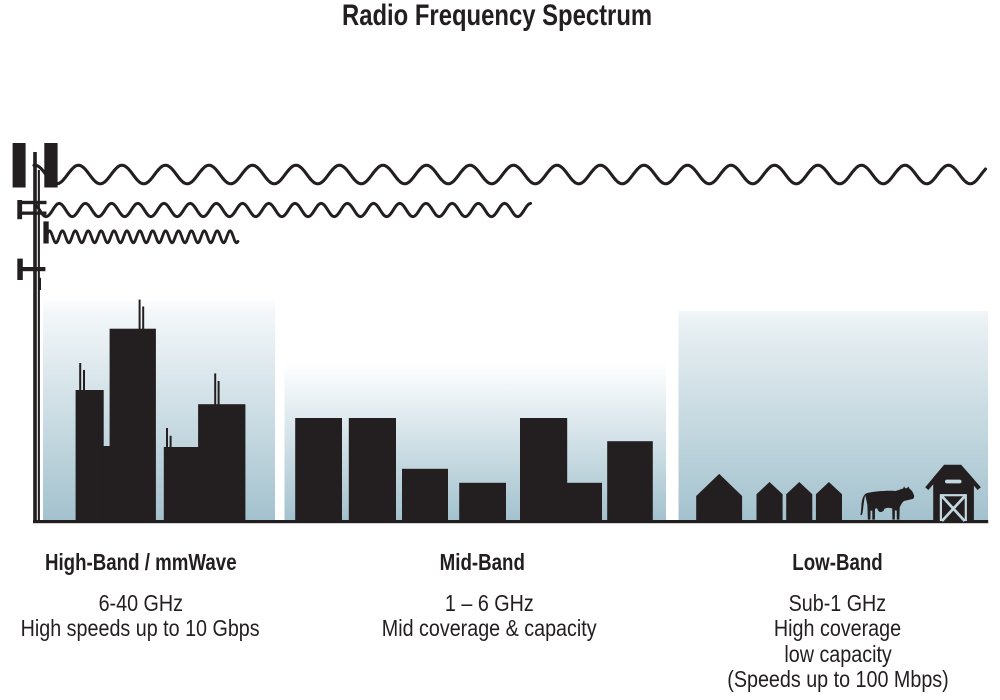 This screenshot has width=1000, height=700. What do you see at coordinates (838, 679) in the screenshot?
I see `band-detail-text: (Speeds up to 100 Mbps)` at bounding box center [838, 679].